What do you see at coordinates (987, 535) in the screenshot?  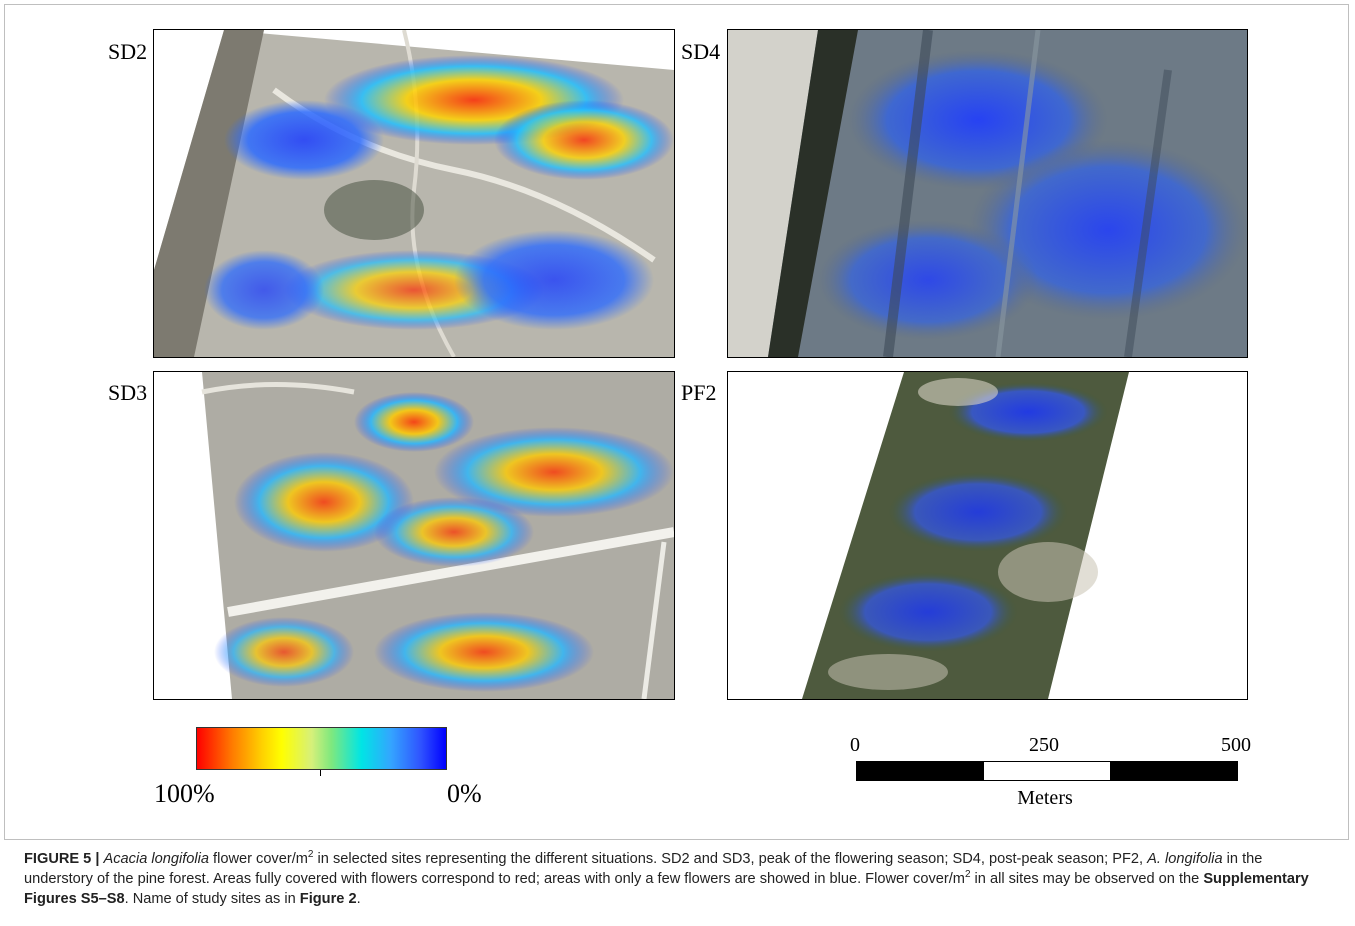 I see `map-panel-pf2` at bounding box center [987, 535].